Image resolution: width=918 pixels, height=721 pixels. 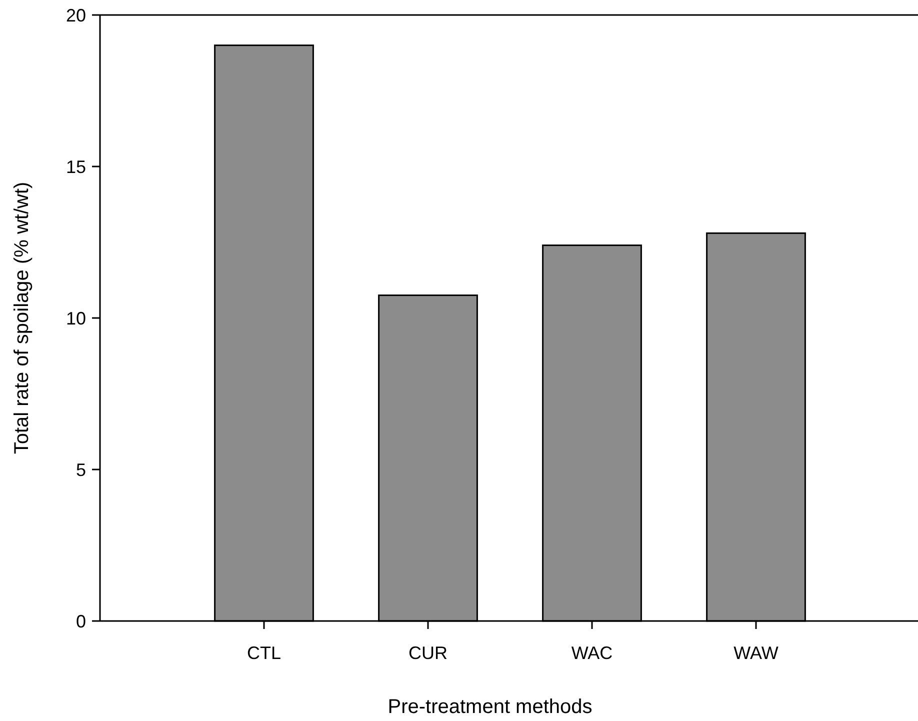 I want to click on y-tick-label: 5, so click(x=81, y=470).